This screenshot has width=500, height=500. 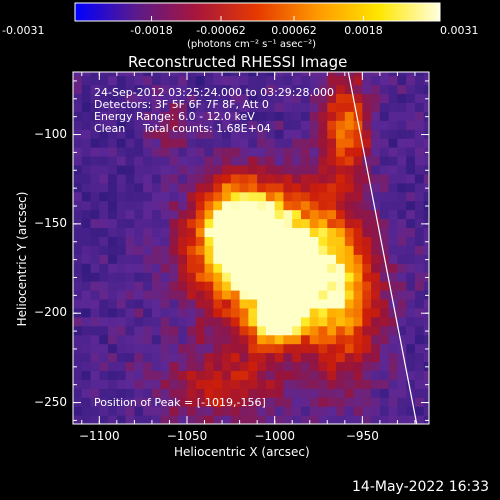 I want to click on annotation-energy-range: Energy Range: 6.0 - 12.0 keV, so click(x=174, y=116).